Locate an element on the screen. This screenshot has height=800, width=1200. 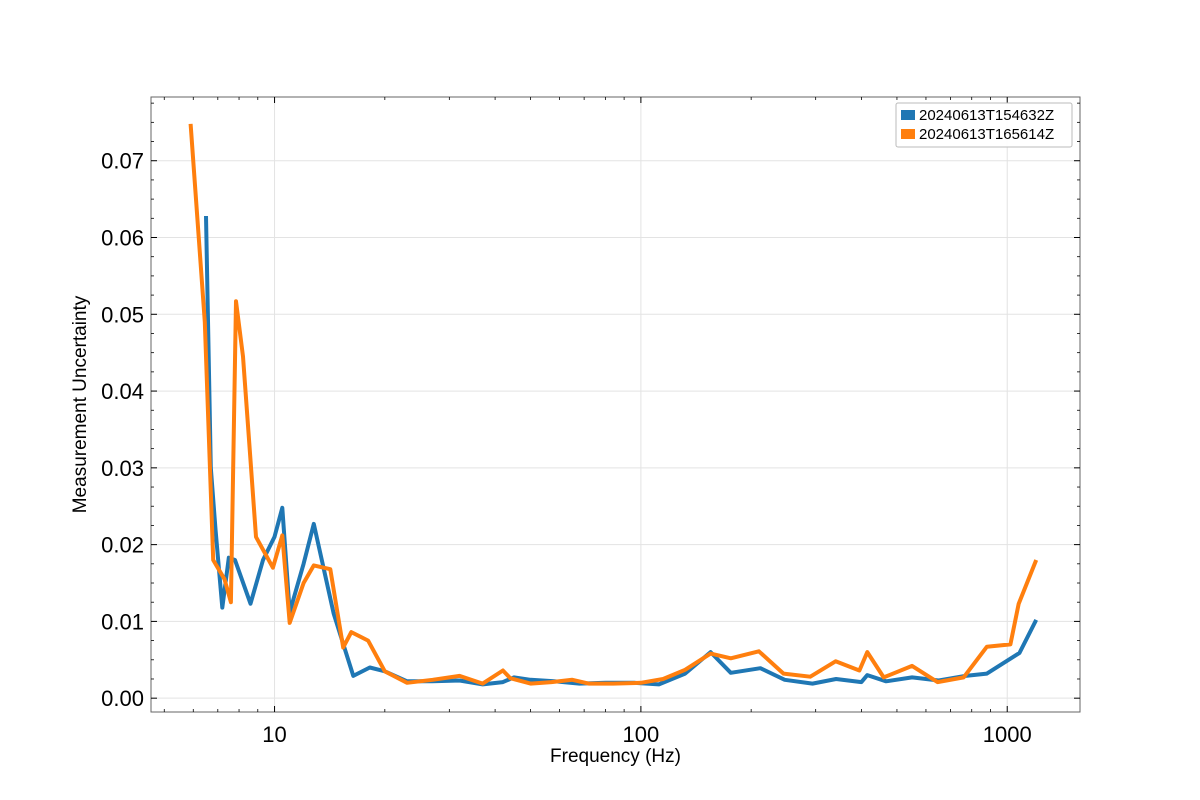
y-tick-label: 0.06 is located at coordinates (122, 238).